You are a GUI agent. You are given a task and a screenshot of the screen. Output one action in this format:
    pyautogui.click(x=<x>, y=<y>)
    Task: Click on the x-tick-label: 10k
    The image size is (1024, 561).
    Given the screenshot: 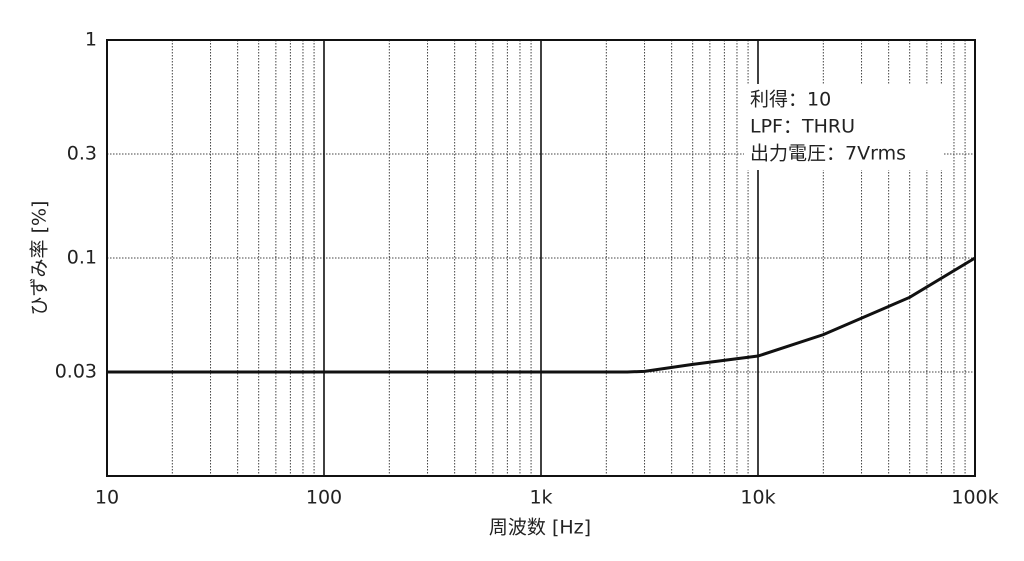 What is the action you would take?
    pyautogui.click(x=757, y=498)
    